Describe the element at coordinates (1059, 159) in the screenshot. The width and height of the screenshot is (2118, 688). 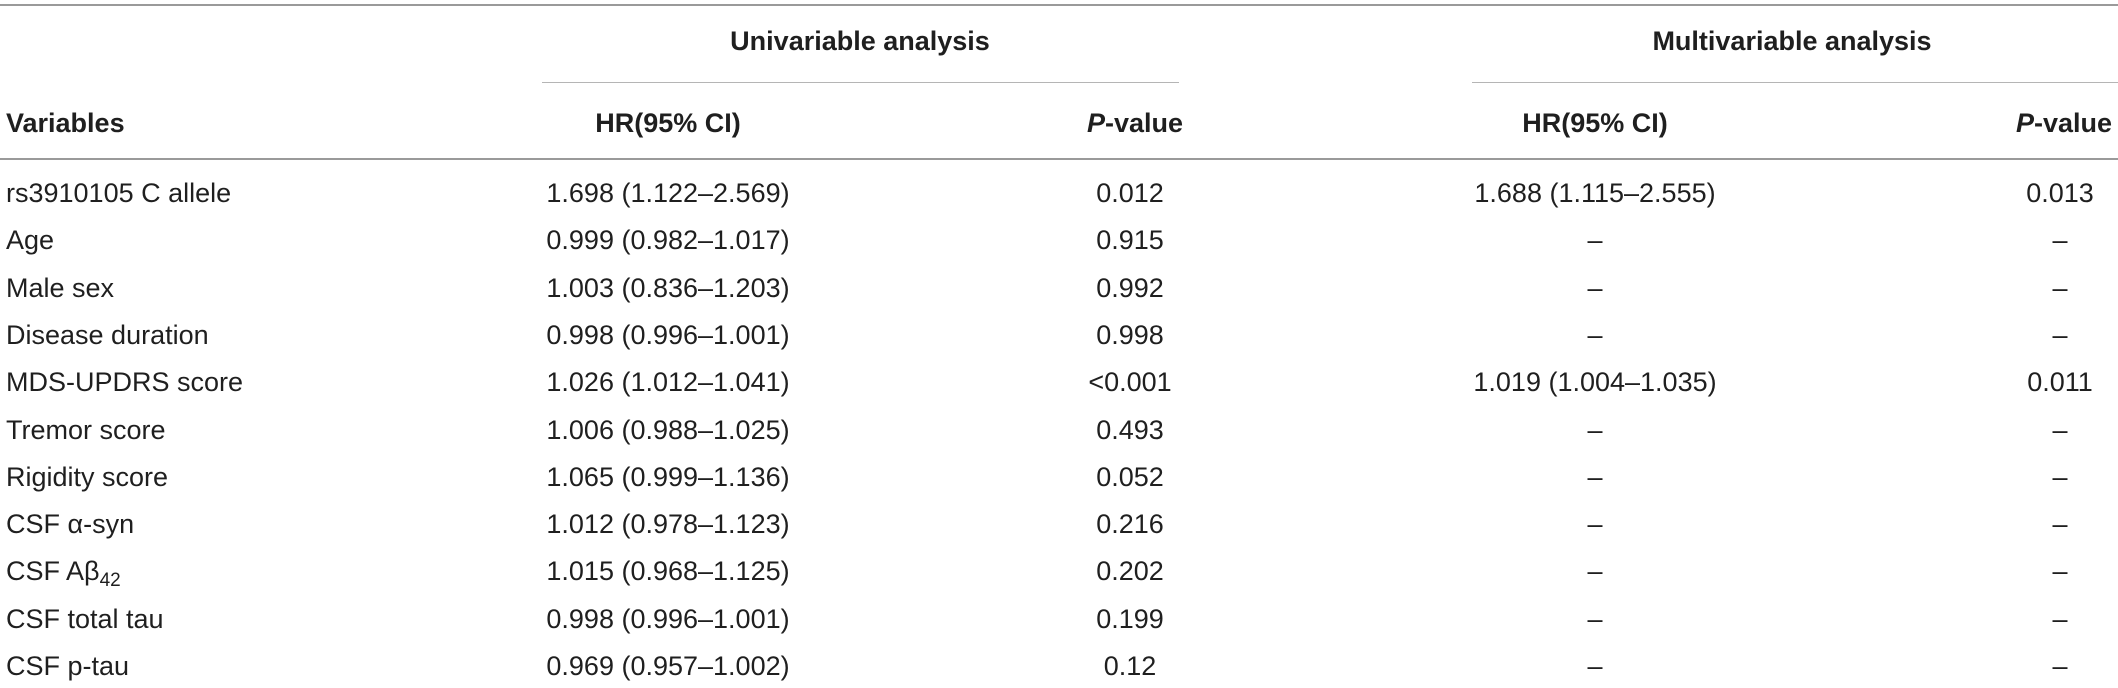
I see `header-rule` at that location.